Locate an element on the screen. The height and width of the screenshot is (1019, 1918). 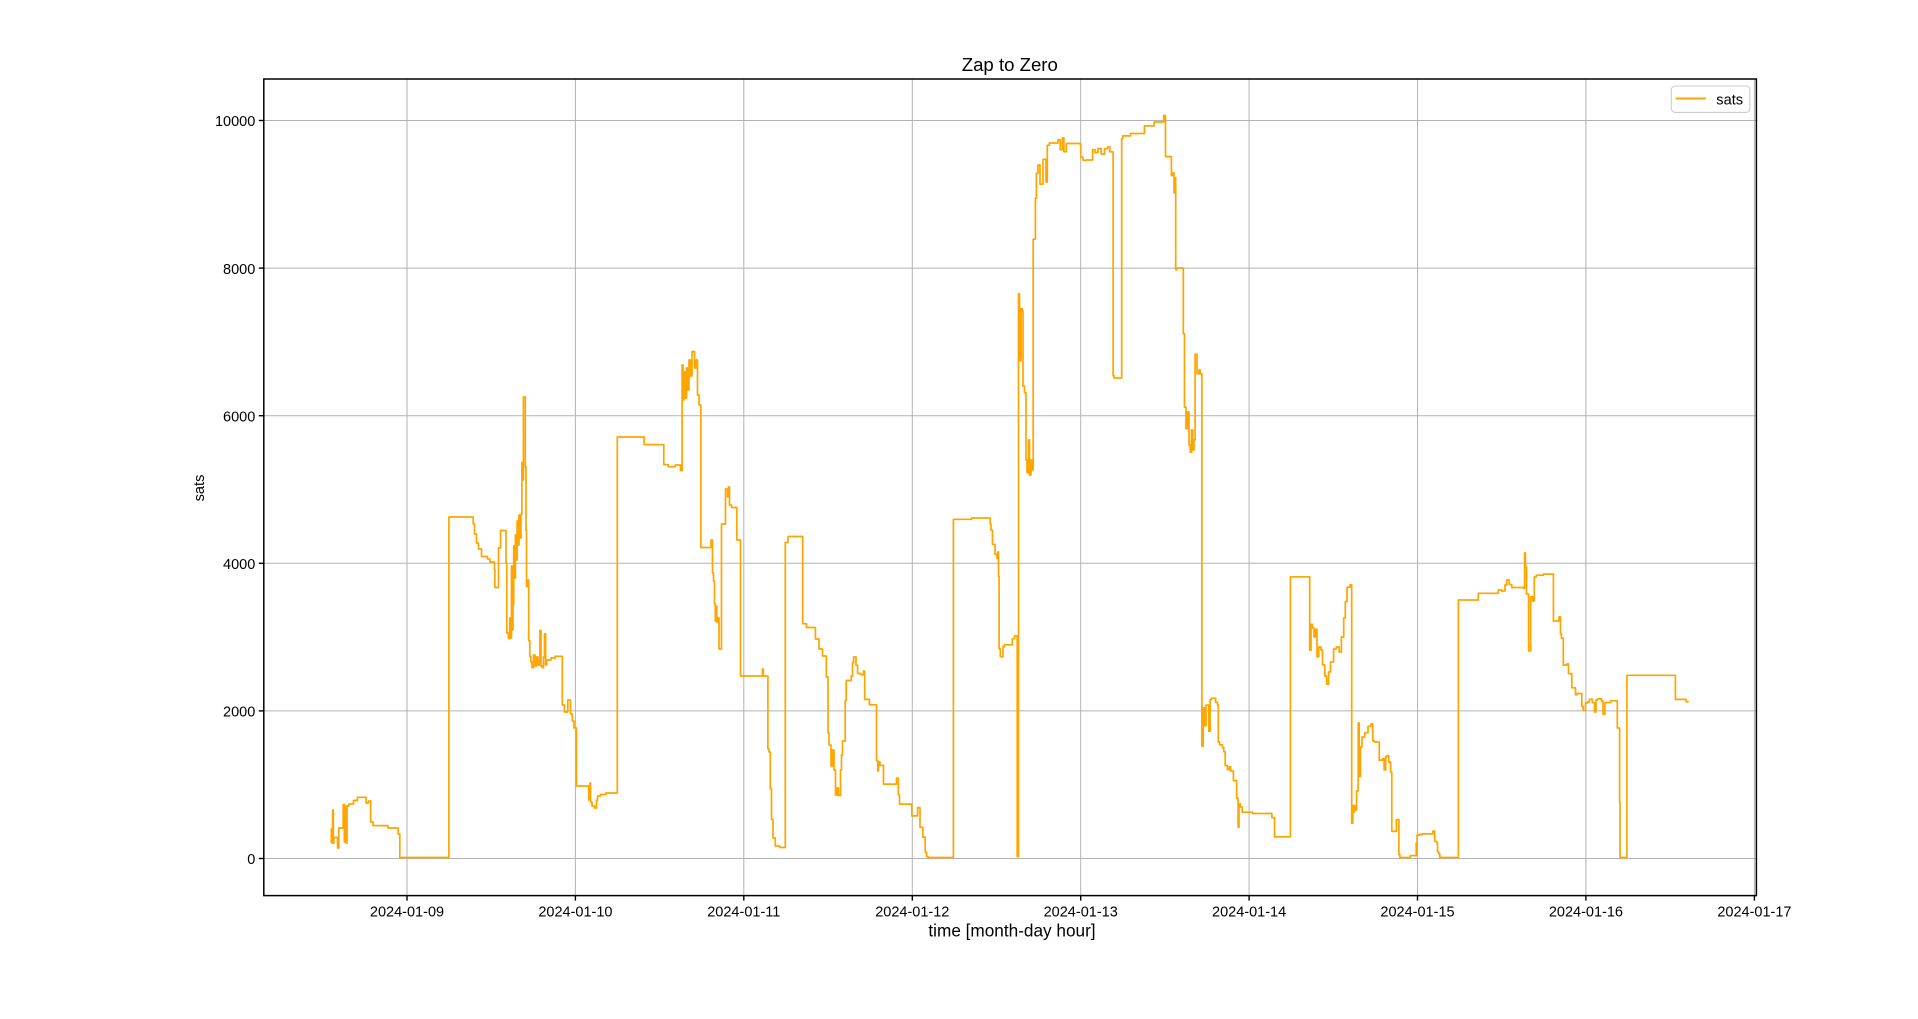
svg-text: 2024-01-14 is located at coordinates (1249, 913).